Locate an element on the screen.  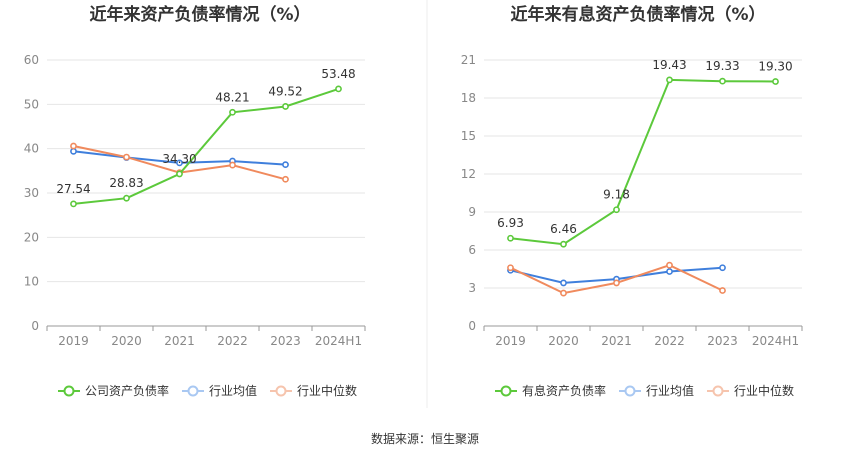
y-tick-label: 21 is located at coordinates (468, 60).